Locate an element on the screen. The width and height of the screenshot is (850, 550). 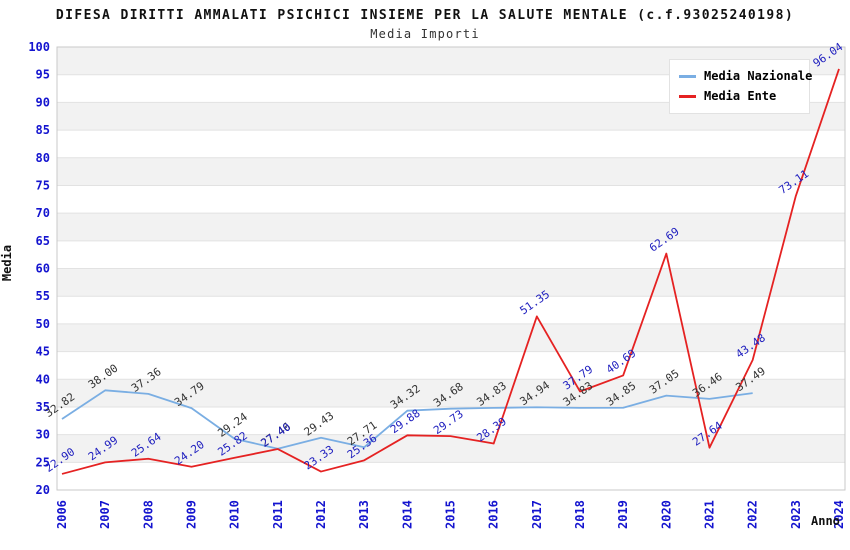
y-tick-label: 65 is located at coordinates (43, 241).